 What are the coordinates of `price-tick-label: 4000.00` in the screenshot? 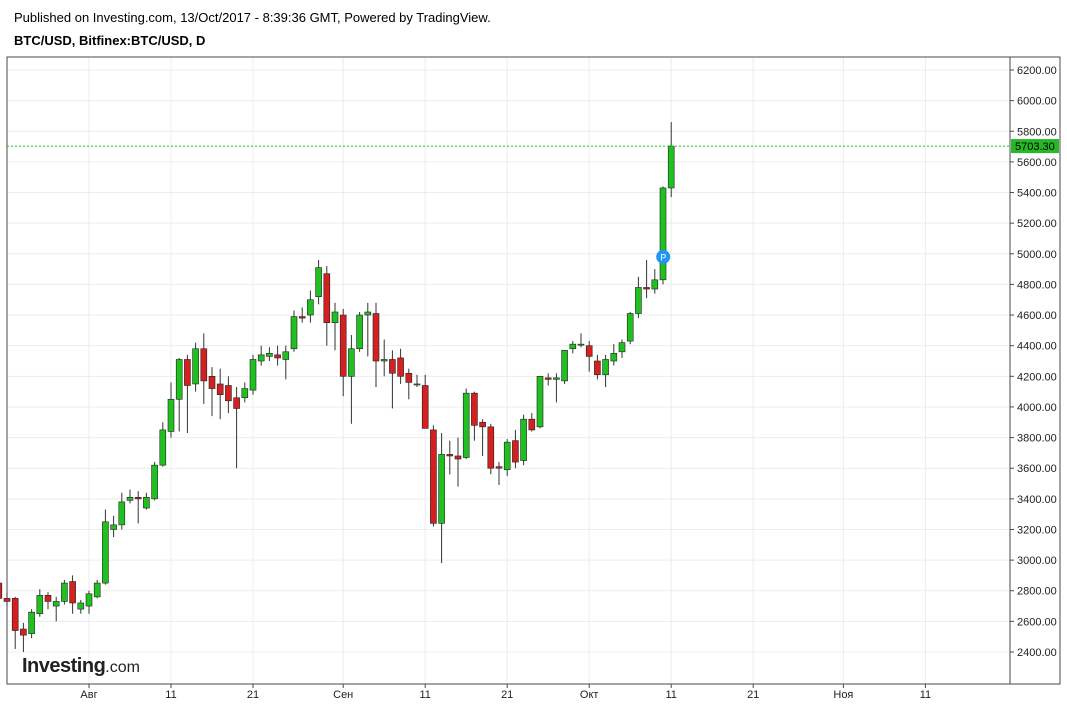 It's located at (1037, 408).